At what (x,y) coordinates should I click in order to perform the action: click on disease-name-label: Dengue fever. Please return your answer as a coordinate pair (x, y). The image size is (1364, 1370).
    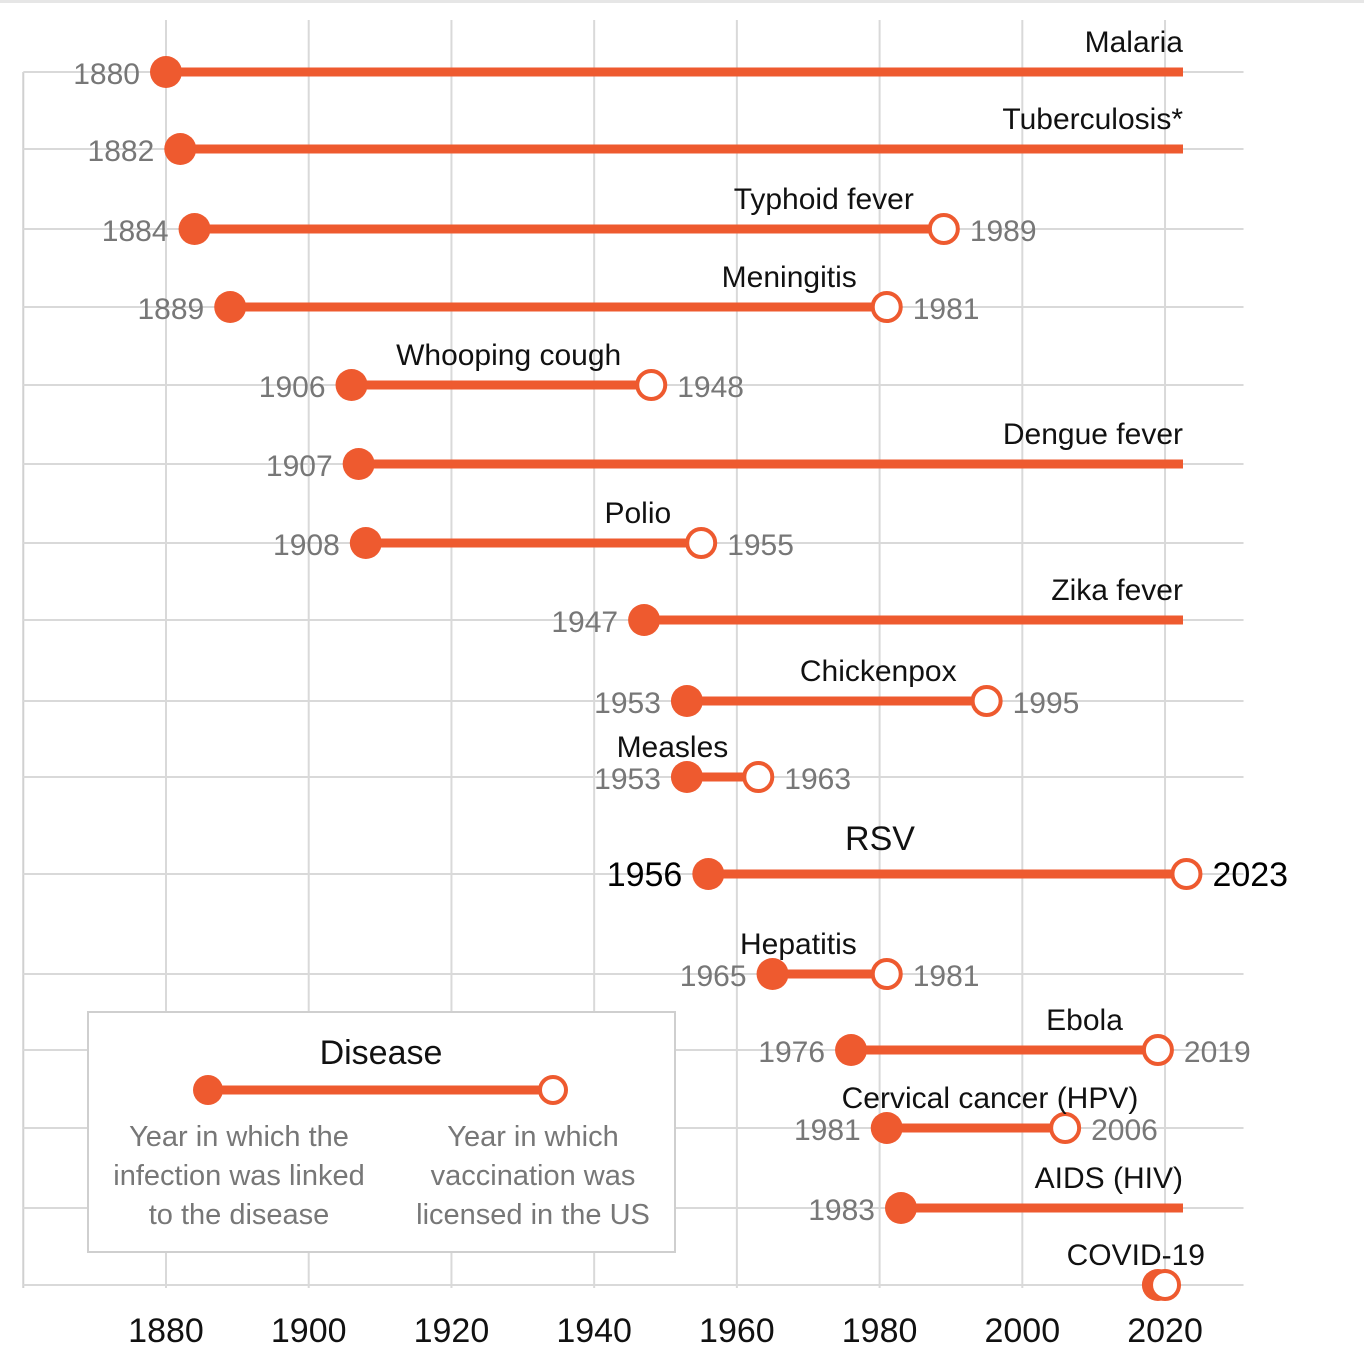
    Looking at the image, I should click on (1093, 434).